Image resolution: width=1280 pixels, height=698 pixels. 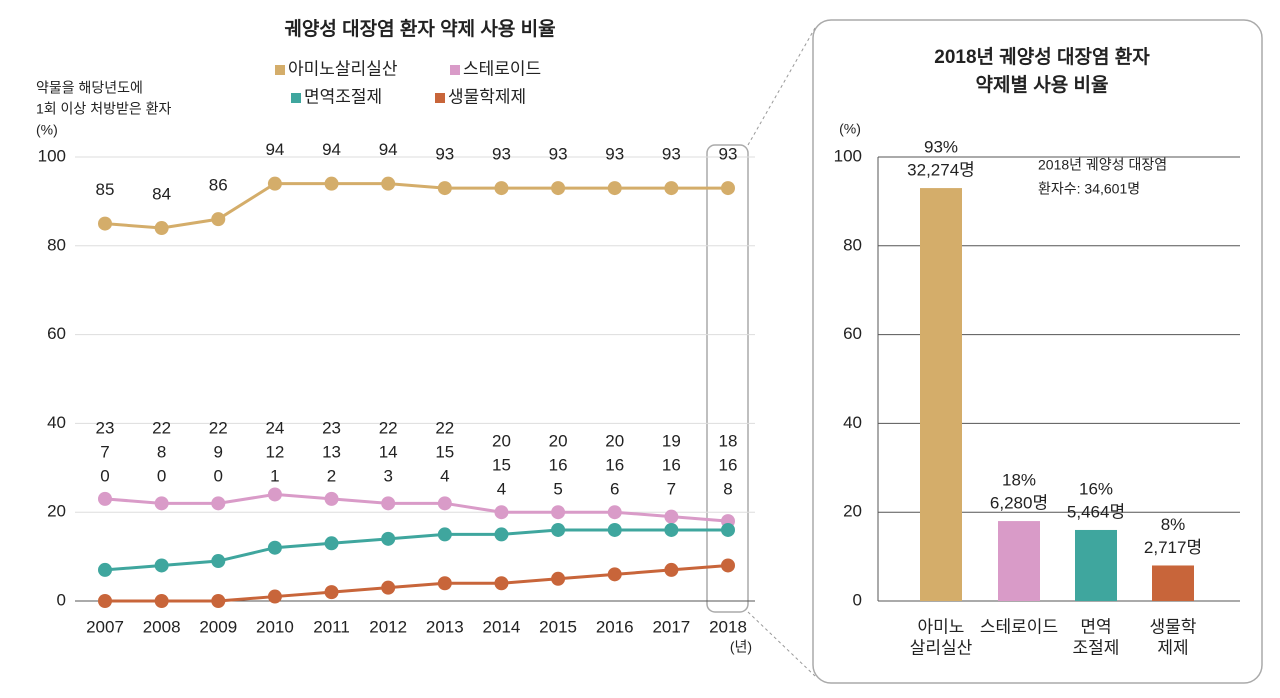 I want to click on connector, so click(x=781, y=644).